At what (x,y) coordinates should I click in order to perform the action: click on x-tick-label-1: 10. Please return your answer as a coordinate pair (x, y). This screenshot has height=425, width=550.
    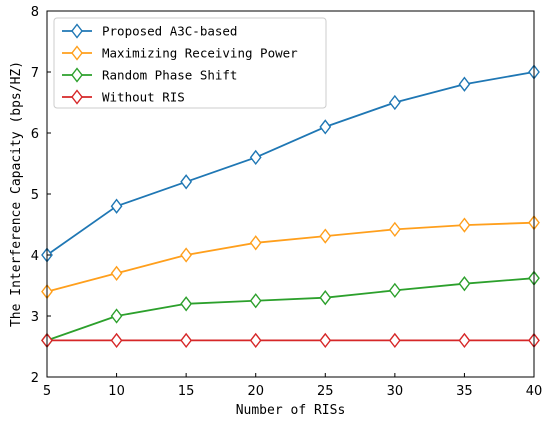
    Looking at the image, I should click on (116, 391).